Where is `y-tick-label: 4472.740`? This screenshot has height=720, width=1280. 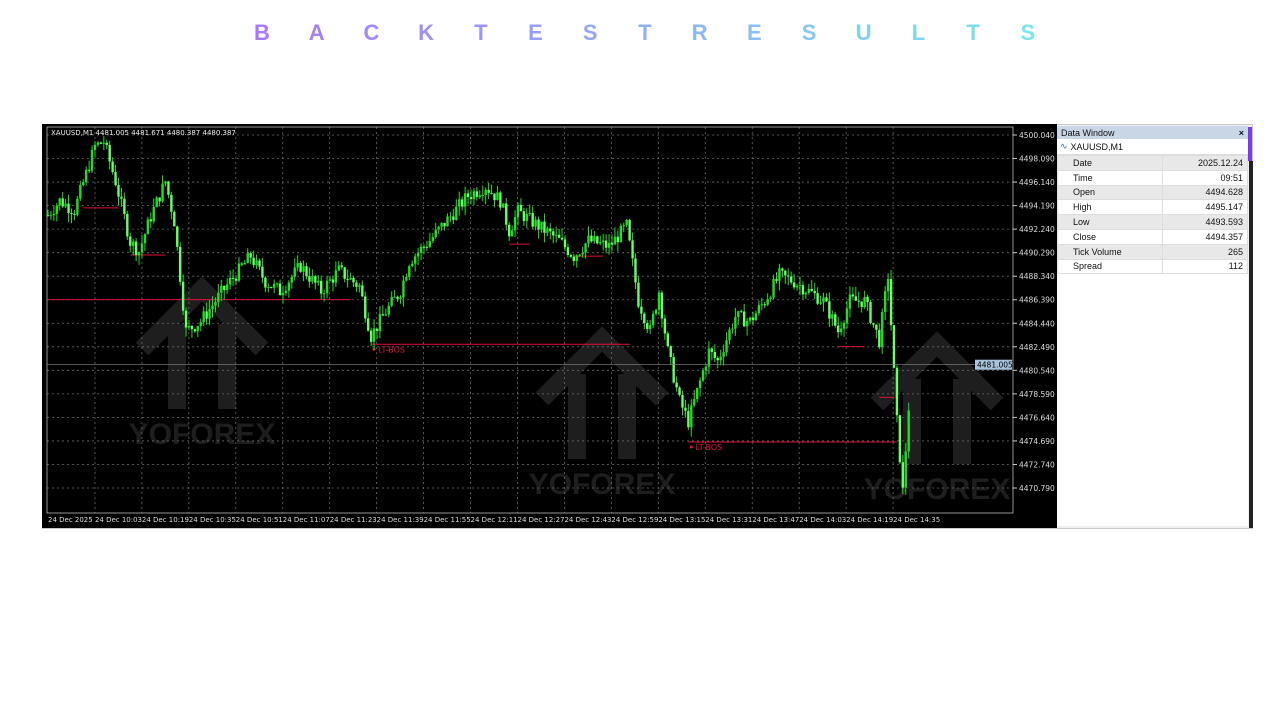 y-tick-label: 4472.740 is located at coordinates (1037, 464).